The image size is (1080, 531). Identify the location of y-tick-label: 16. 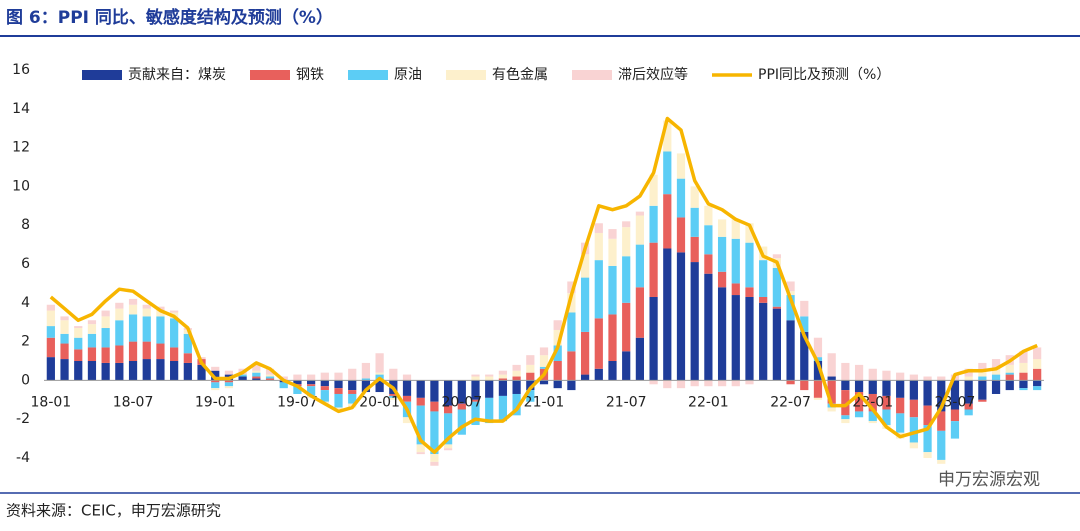
(21, 70).